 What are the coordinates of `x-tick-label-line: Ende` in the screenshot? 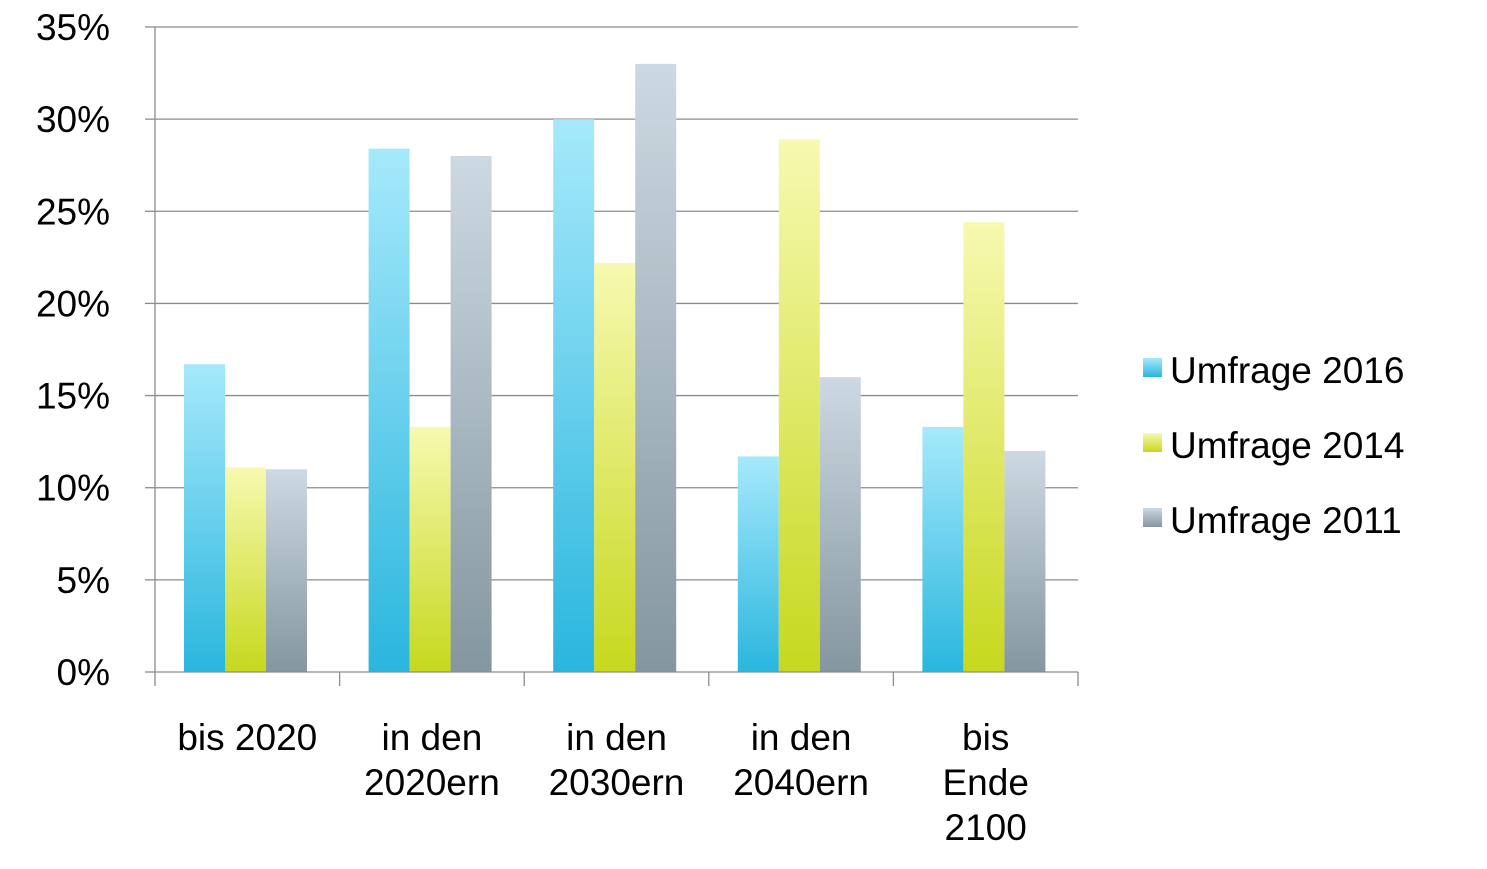 It's located at (985, 782).